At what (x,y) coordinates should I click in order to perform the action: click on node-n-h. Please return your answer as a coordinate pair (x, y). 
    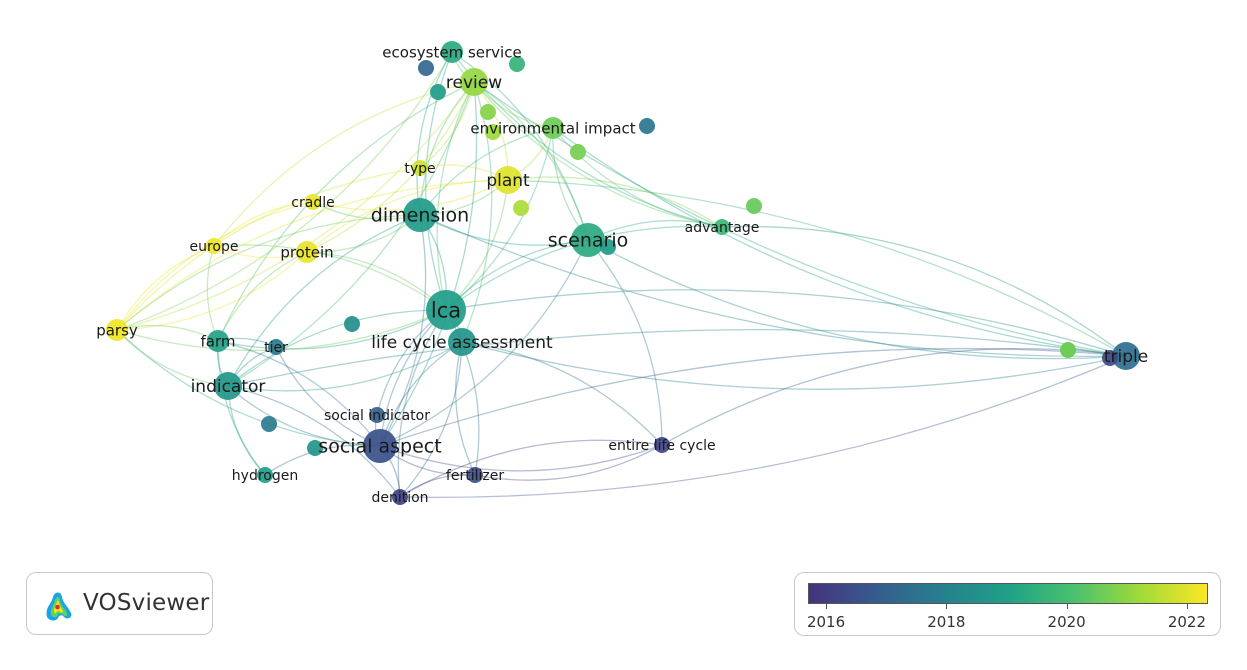
    Looking at the image, I should click on (352, 324).